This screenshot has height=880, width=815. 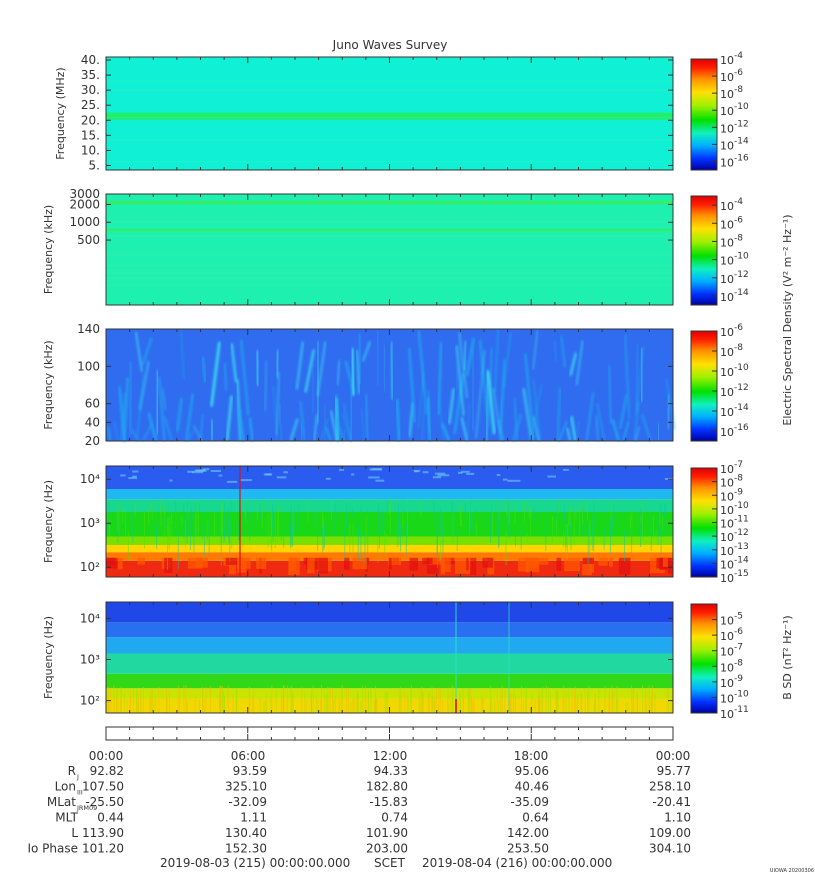 I want to click on colorbar-tick-exponent: -11, so click(x=741, y=520).